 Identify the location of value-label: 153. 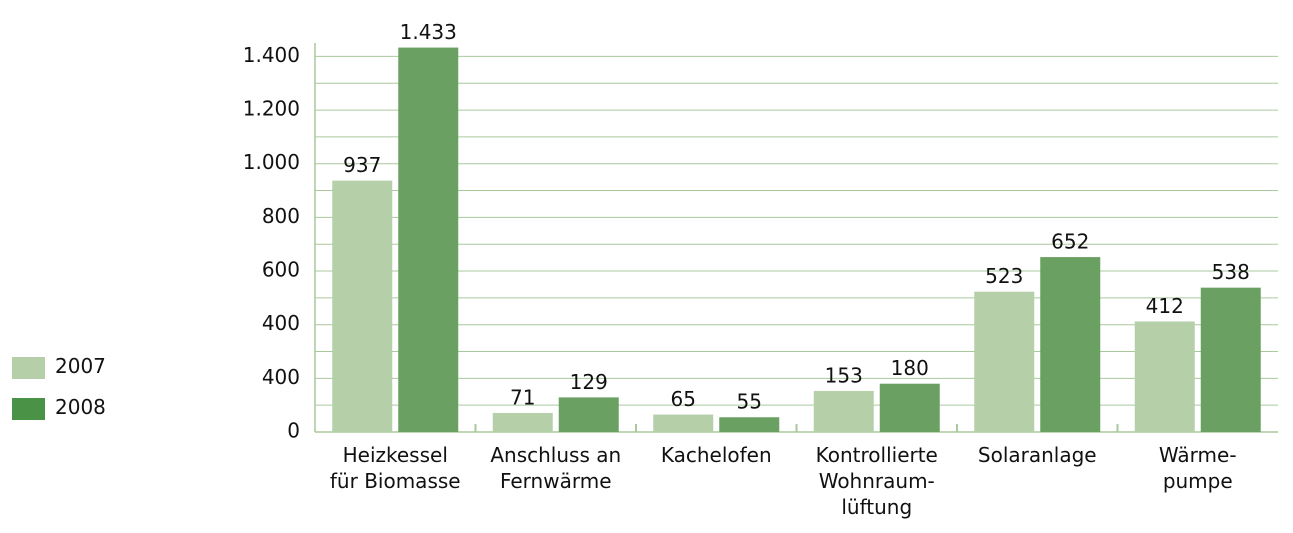
(844, 375).